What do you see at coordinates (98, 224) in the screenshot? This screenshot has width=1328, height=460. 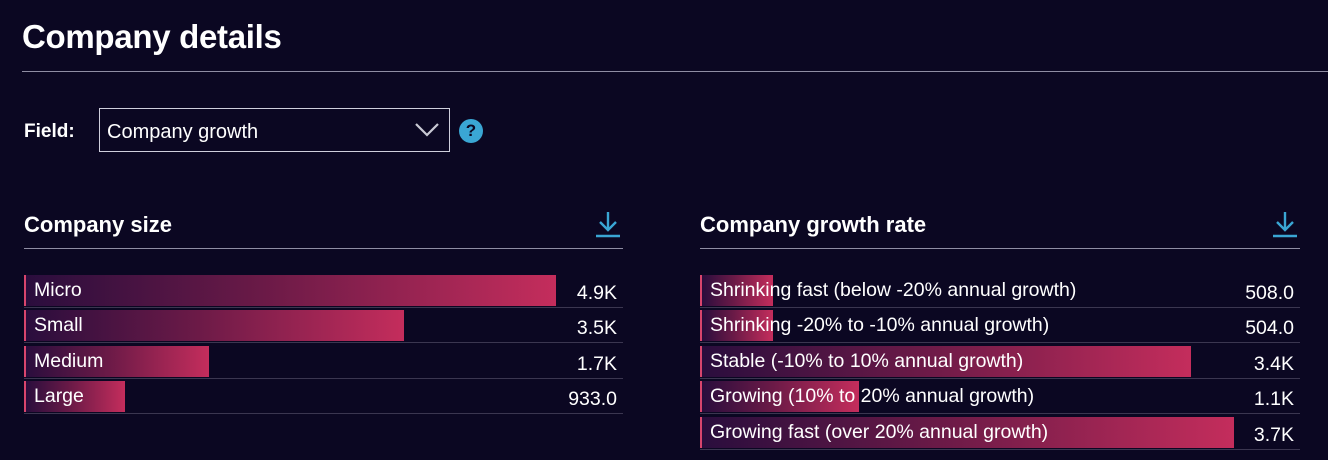 I see `panel-title: Company size` at bounding box center [98, 224].